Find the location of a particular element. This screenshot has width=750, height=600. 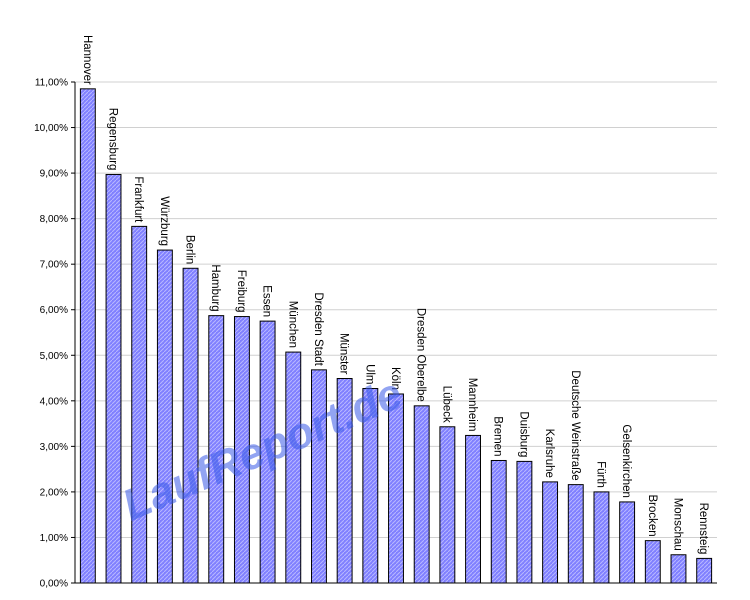

bar-label: Duisburg is located at coordinates (523, 434).